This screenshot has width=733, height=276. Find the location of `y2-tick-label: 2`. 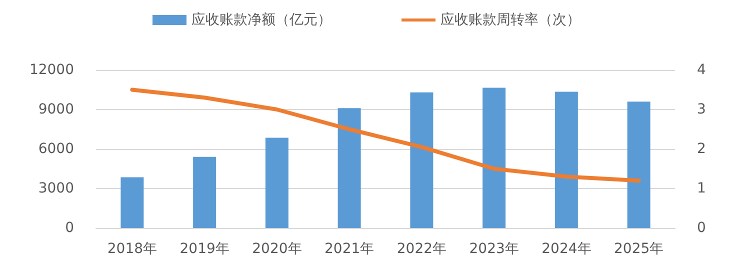

y2-tick-label: 2 is located at coordinates (701, 149).